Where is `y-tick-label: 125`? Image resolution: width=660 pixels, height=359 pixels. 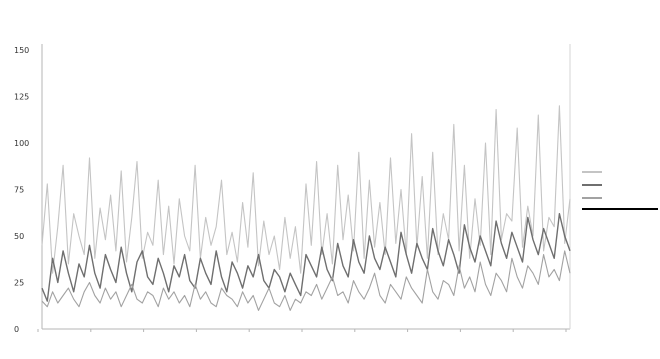 y-tick-label: 125 is located at coordinates (21, 97).